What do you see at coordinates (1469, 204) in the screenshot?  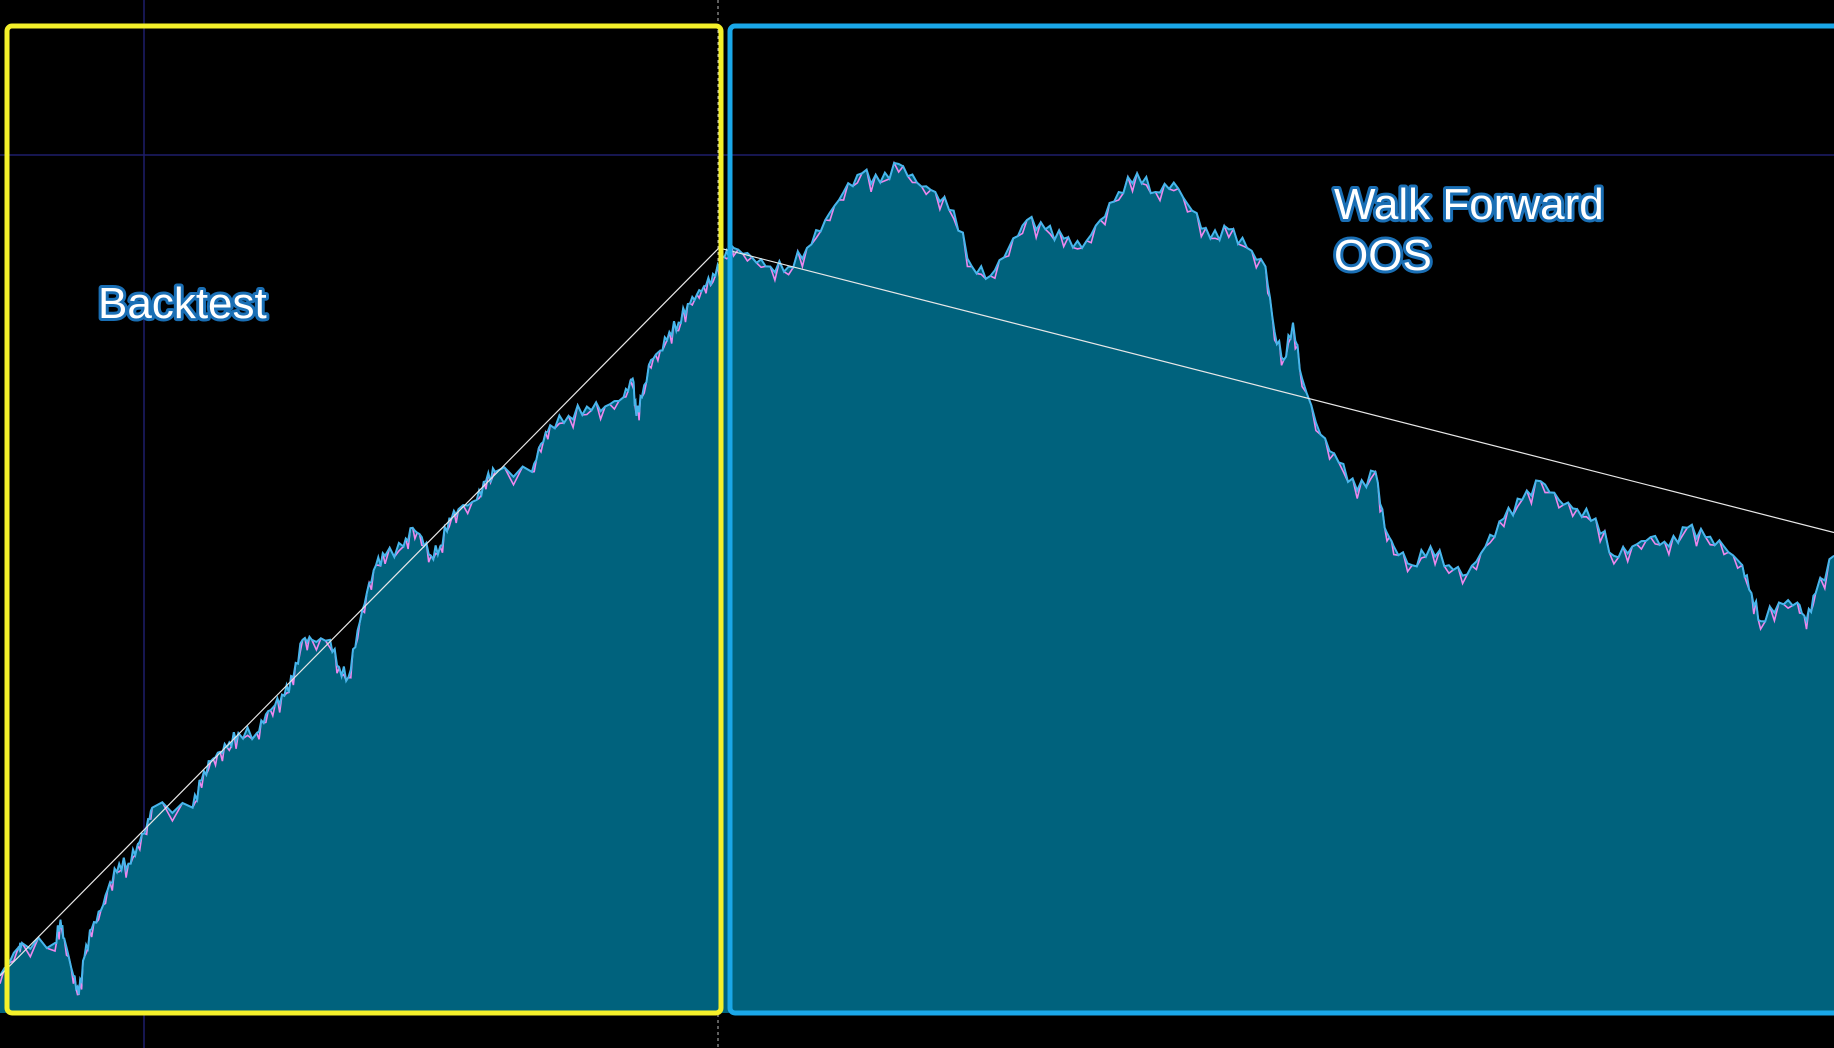 I see `walk-forward-label: Walk Forward` at bounding box center [1469, 204].